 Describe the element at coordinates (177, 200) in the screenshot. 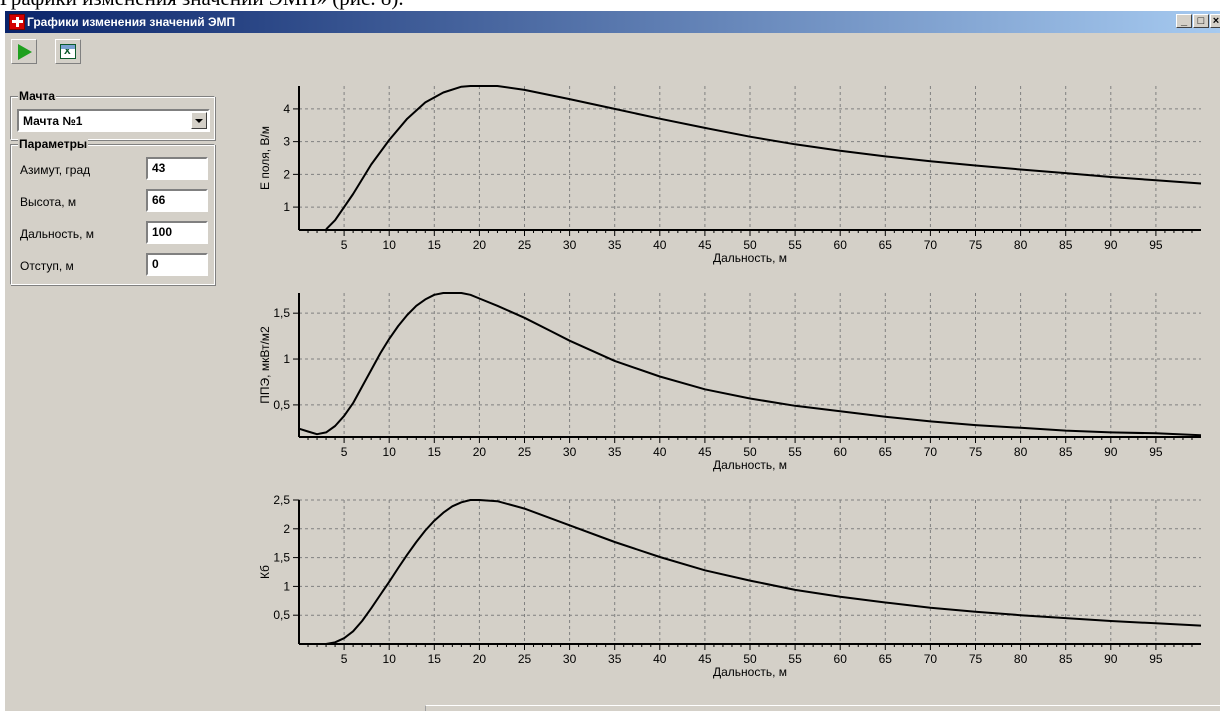

I see `height-field: 66` at that location.